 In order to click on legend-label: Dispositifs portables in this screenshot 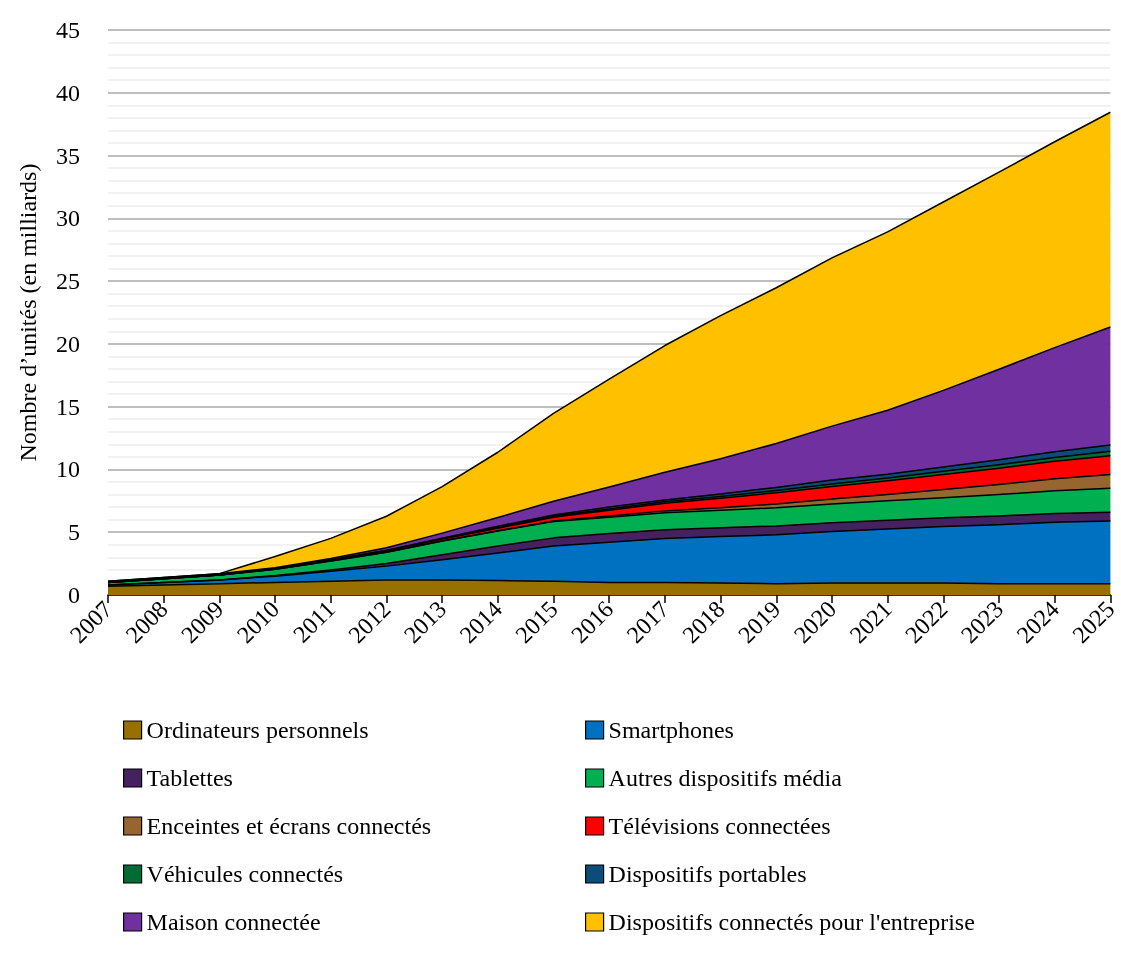, I will do `click(707, 874)`.